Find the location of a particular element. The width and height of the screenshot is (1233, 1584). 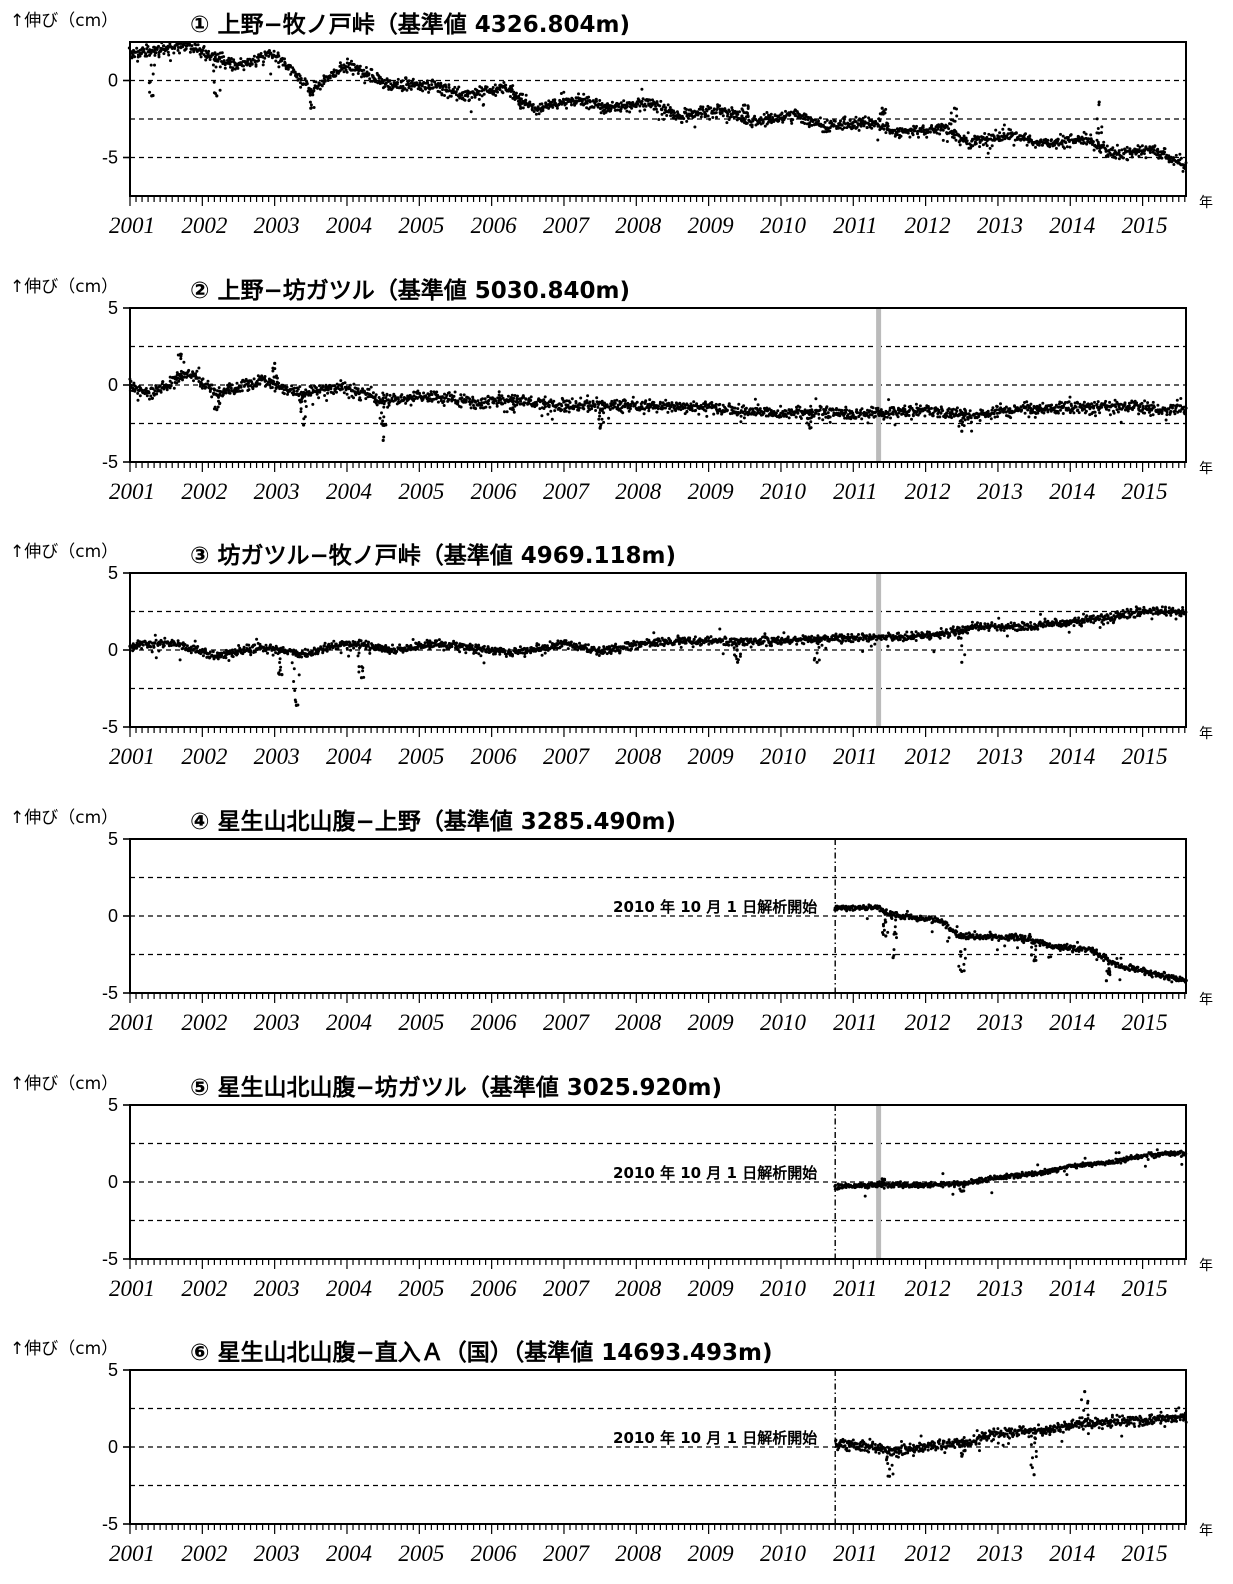

x-axis-unit: 年 is located at coordinates (1206, 469).